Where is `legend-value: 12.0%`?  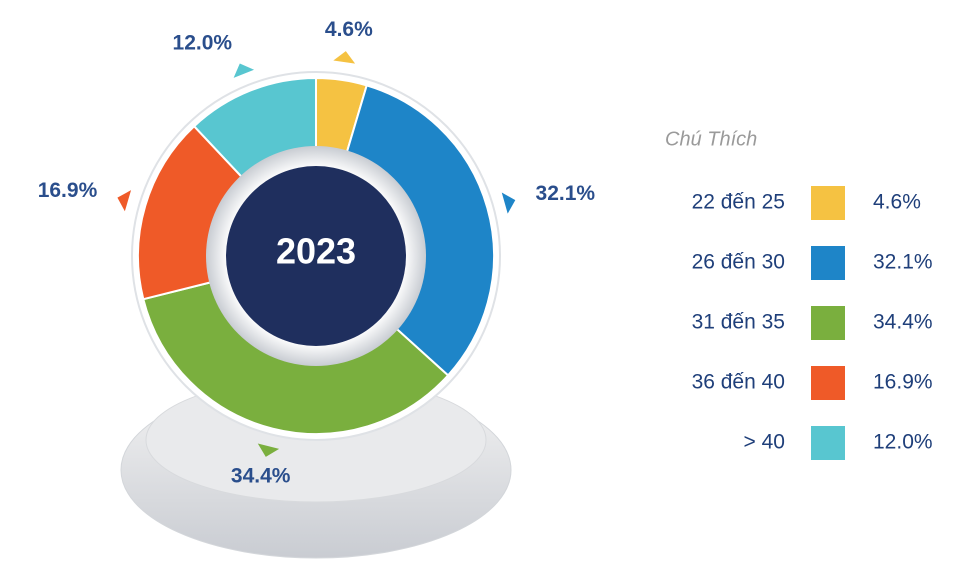 legend-value: 12.0% is located at coordinates (903, 442).